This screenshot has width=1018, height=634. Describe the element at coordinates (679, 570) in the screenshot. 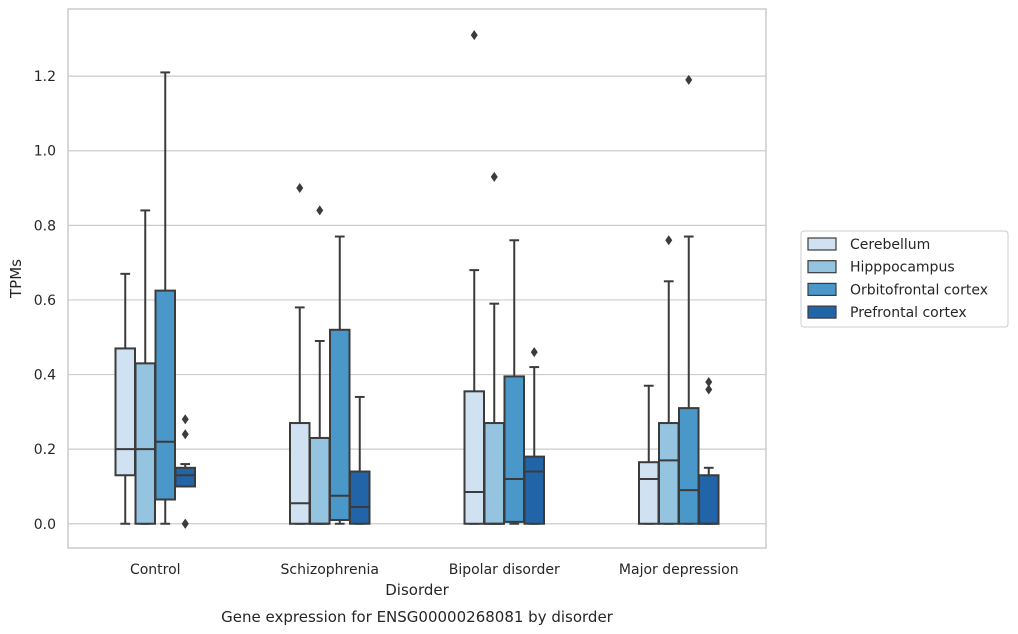

I see `x-tick-label: Major depression` at that location.